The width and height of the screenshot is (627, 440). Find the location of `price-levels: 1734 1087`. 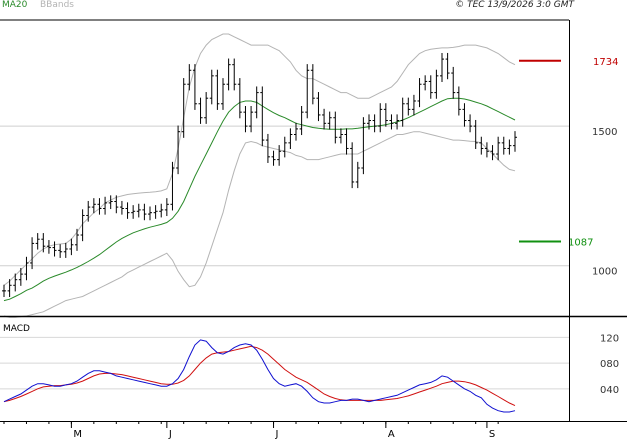

price-levels: 1734 1087 is located at coordinates (568, 152).